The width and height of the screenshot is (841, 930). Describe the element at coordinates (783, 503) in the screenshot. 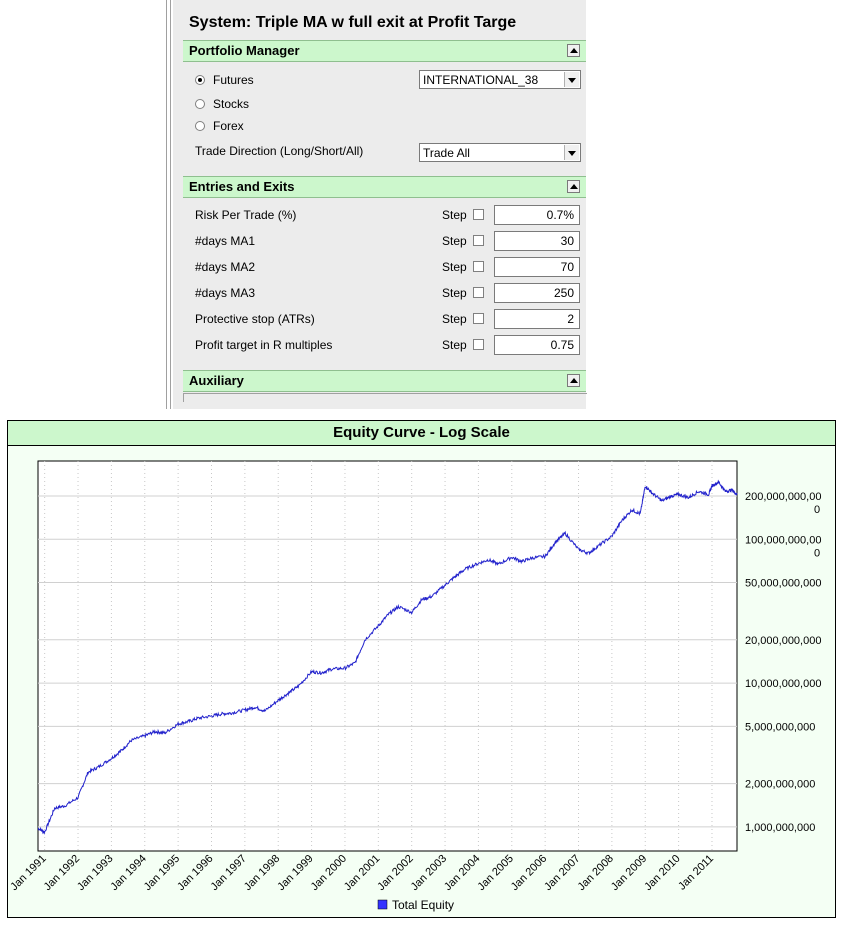

I see `y-tick-label: 200,000,000,00 0` at that location.